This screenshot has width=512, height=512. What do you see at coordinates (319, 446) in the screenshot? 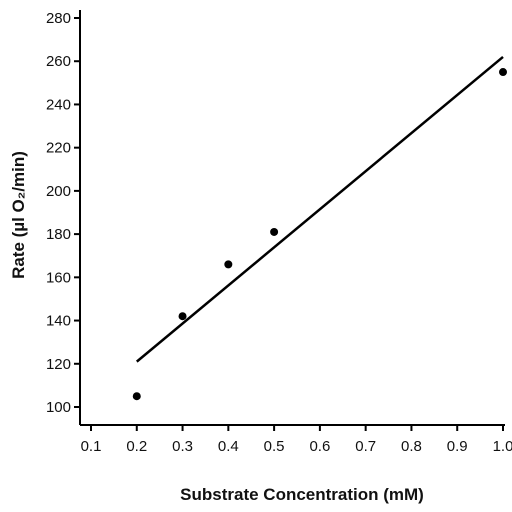
I see `x-tick-label: 0.6` at bounding box center [319, 446].